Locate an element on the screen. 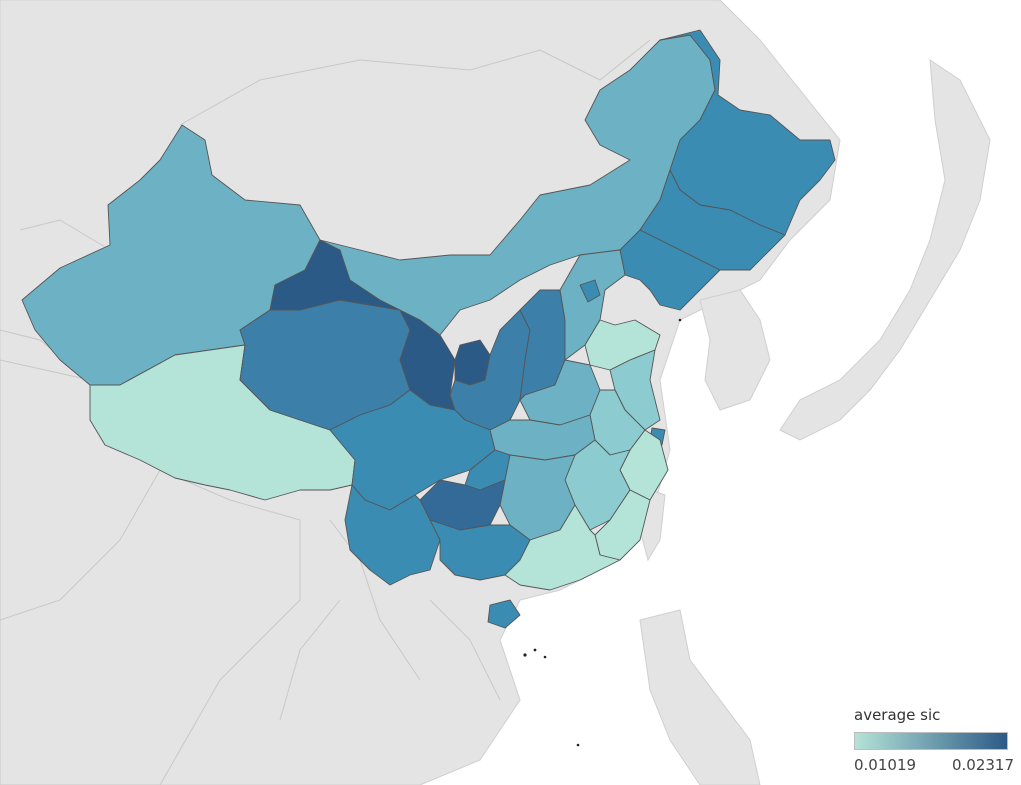  region-ningxia is located at coordinates (472, 362).